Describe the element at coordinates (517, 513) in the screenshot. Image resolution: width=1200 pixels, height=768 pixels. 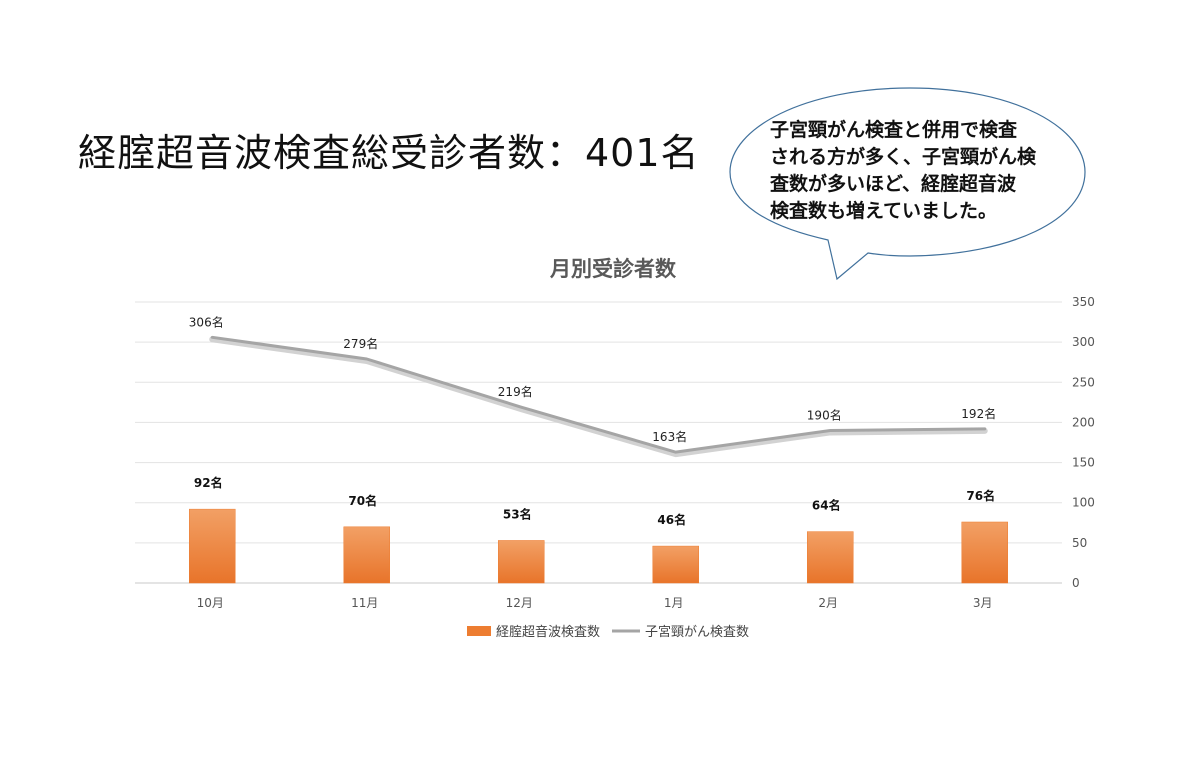
I see `bar-data-label: 53名` at that location.